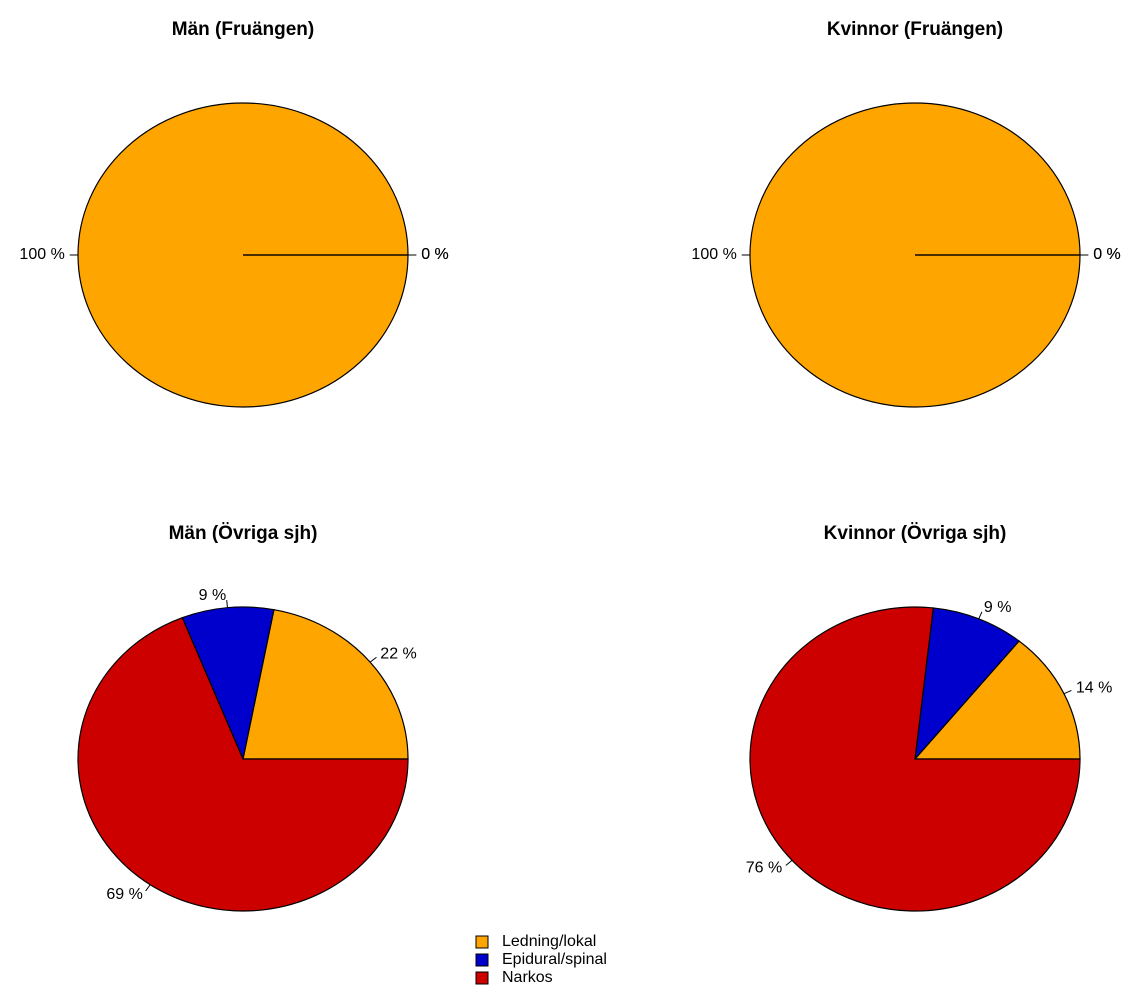 Image resolution: width=1132 pixels, height=1006 pixels. Describe the element at coordinates (243, 29) in the screenshot. I see `pie-title: Män (Fruängen)` at that location.